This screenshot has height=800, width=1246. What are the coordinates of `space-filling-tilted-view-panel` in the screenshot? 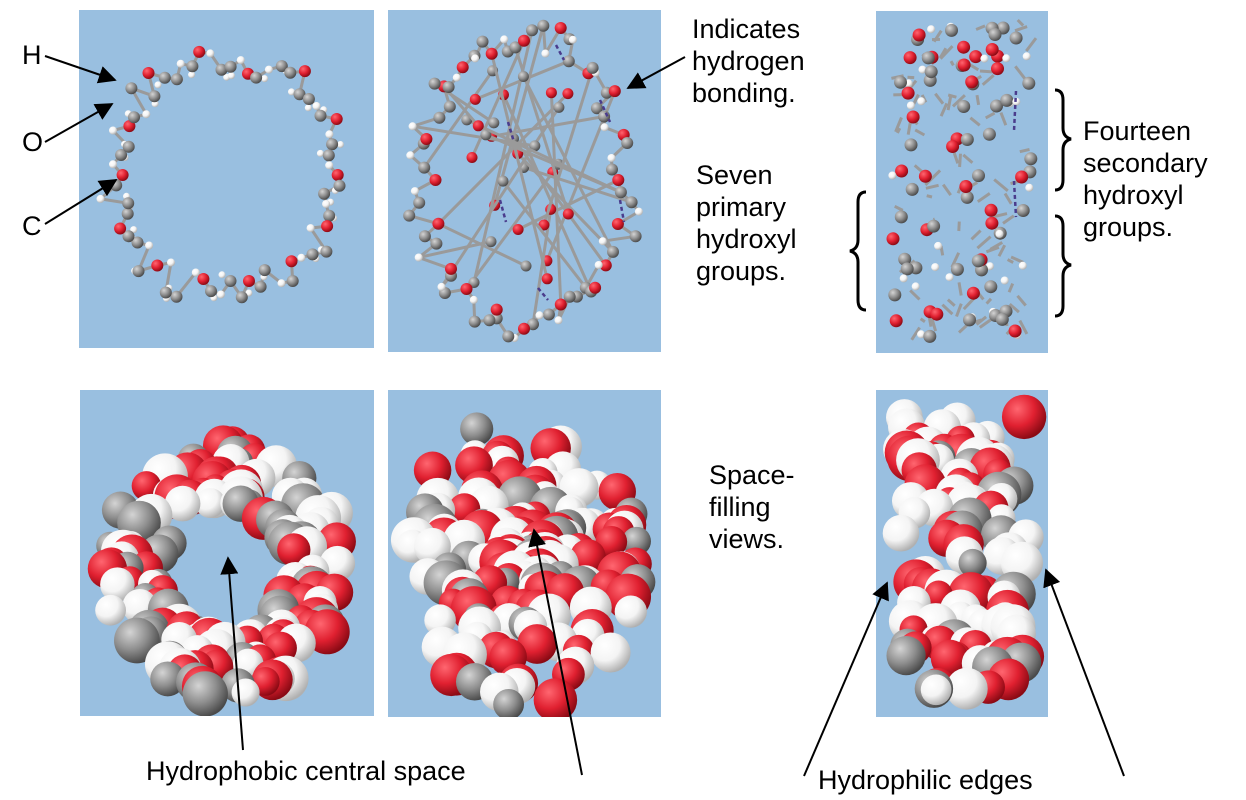 It's located at (524, 553).